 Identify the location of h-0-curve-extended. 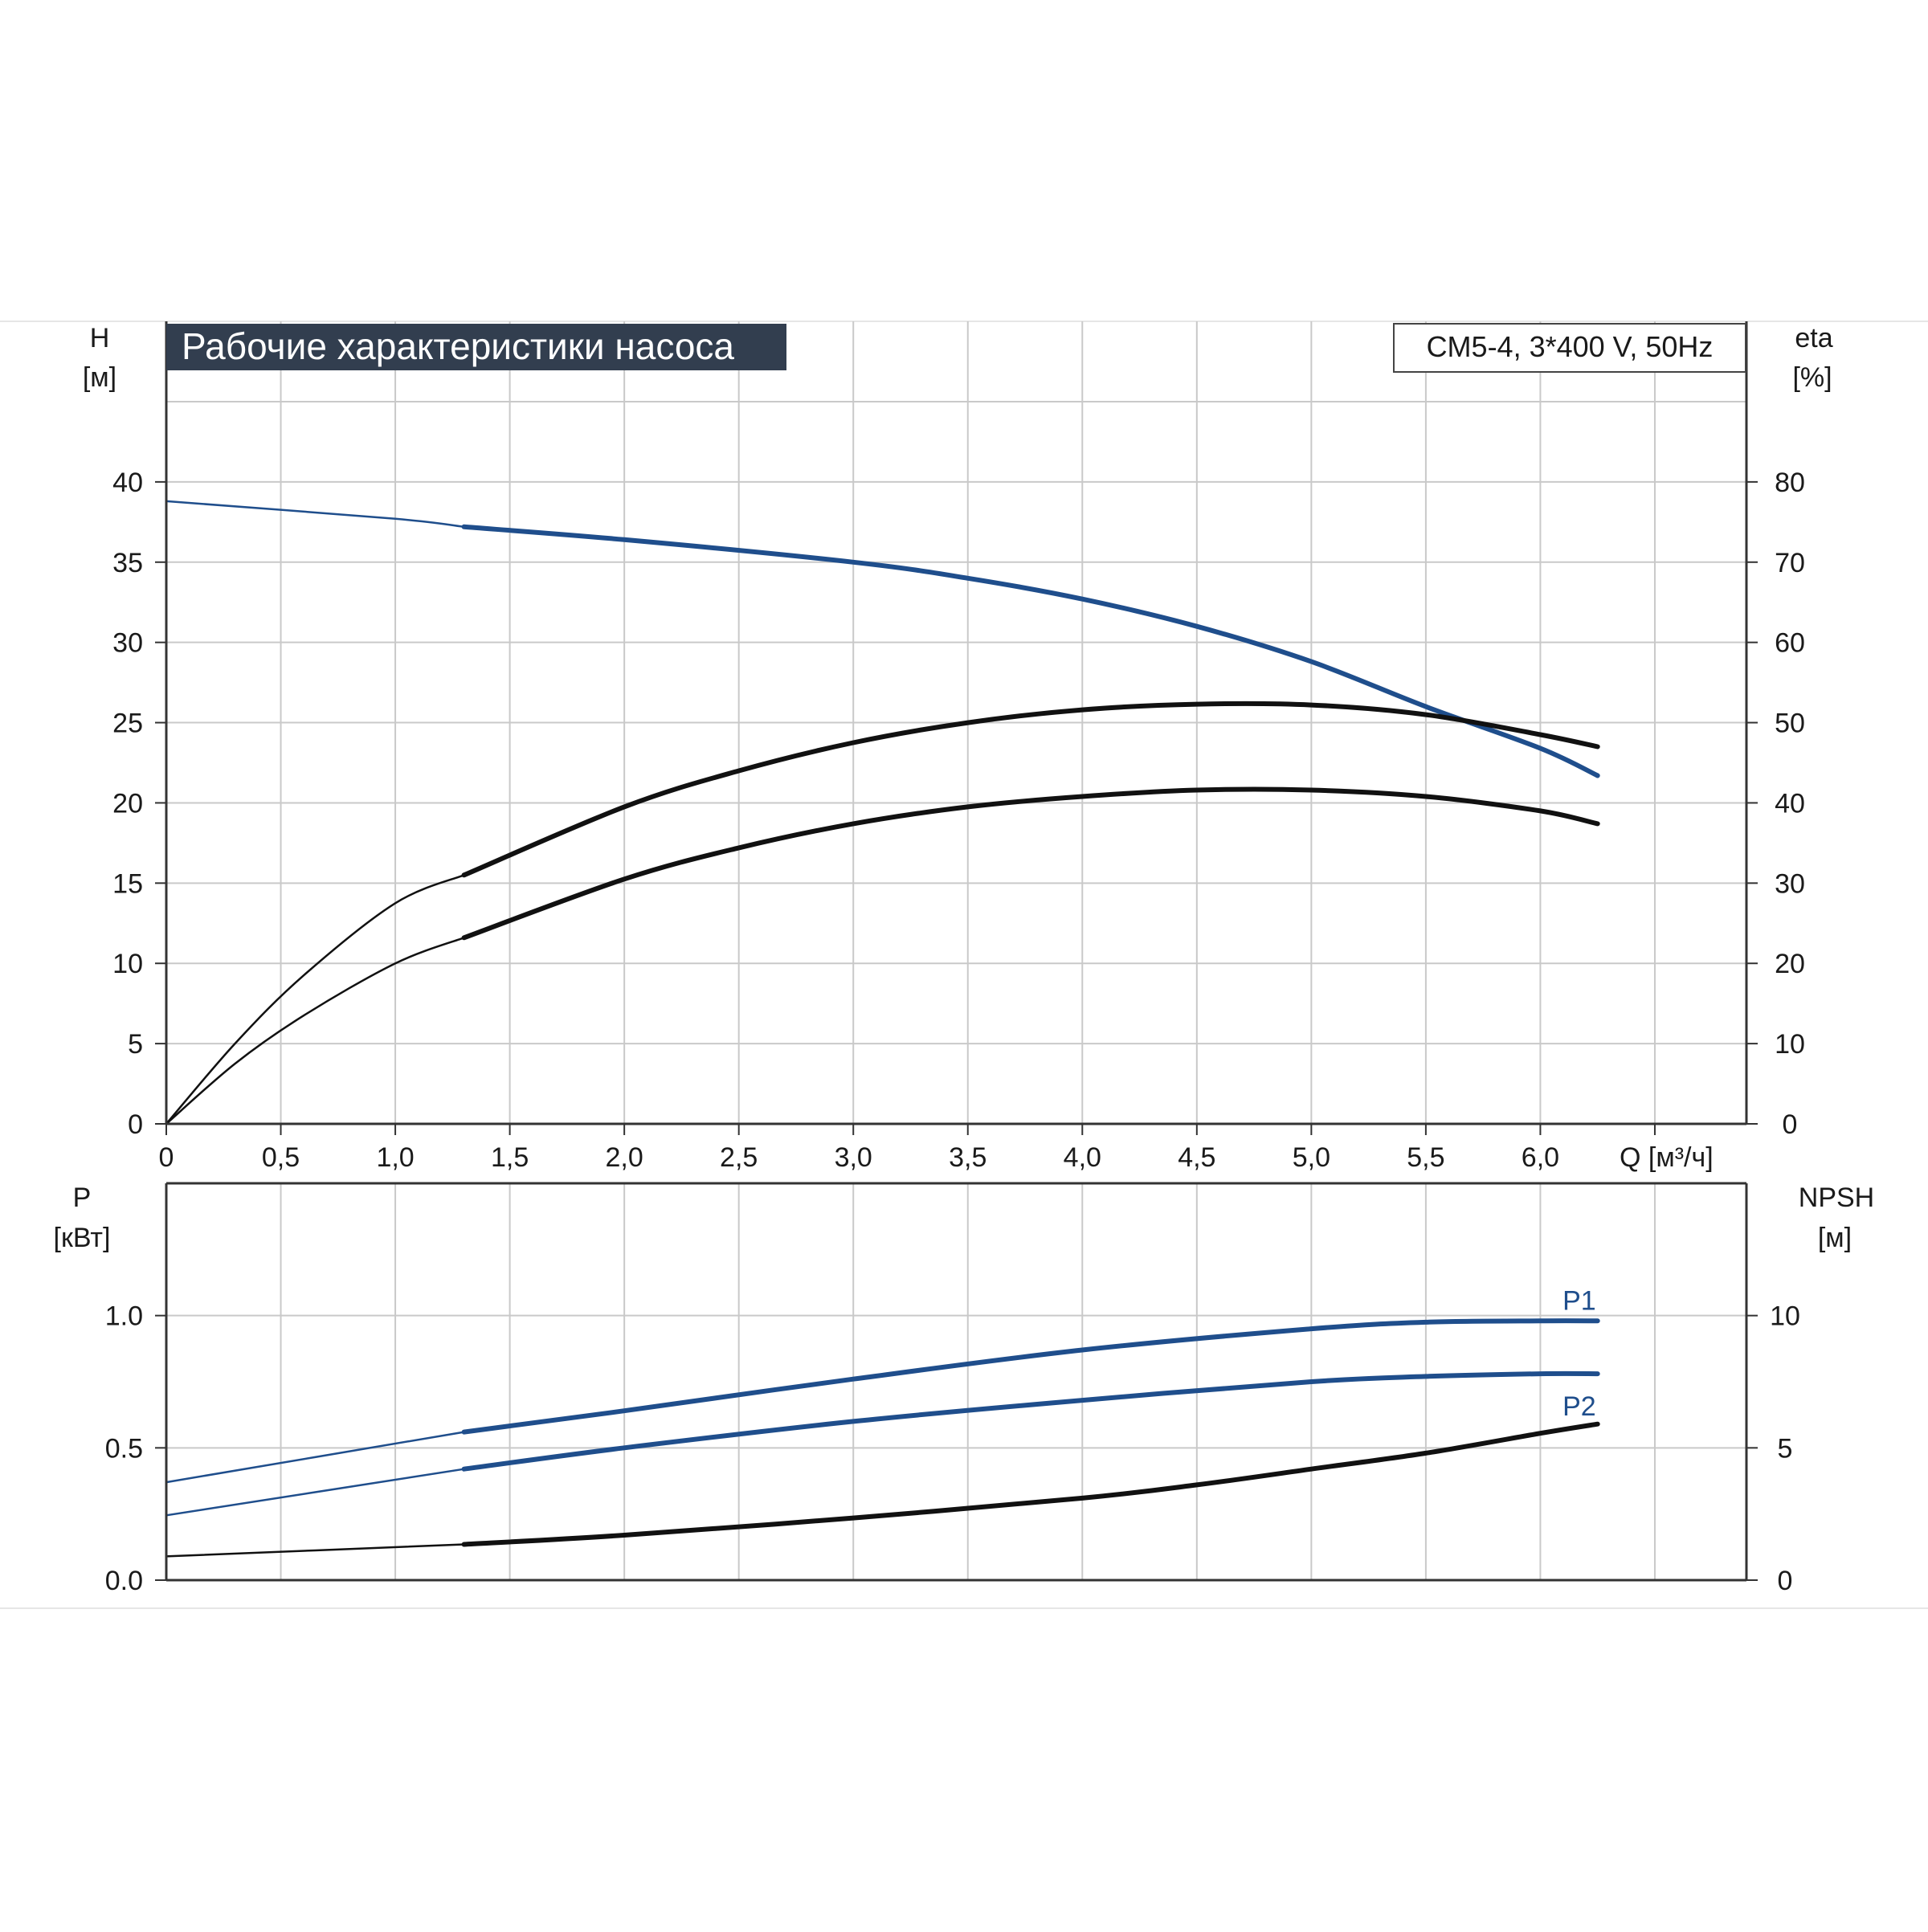
(315, 514).